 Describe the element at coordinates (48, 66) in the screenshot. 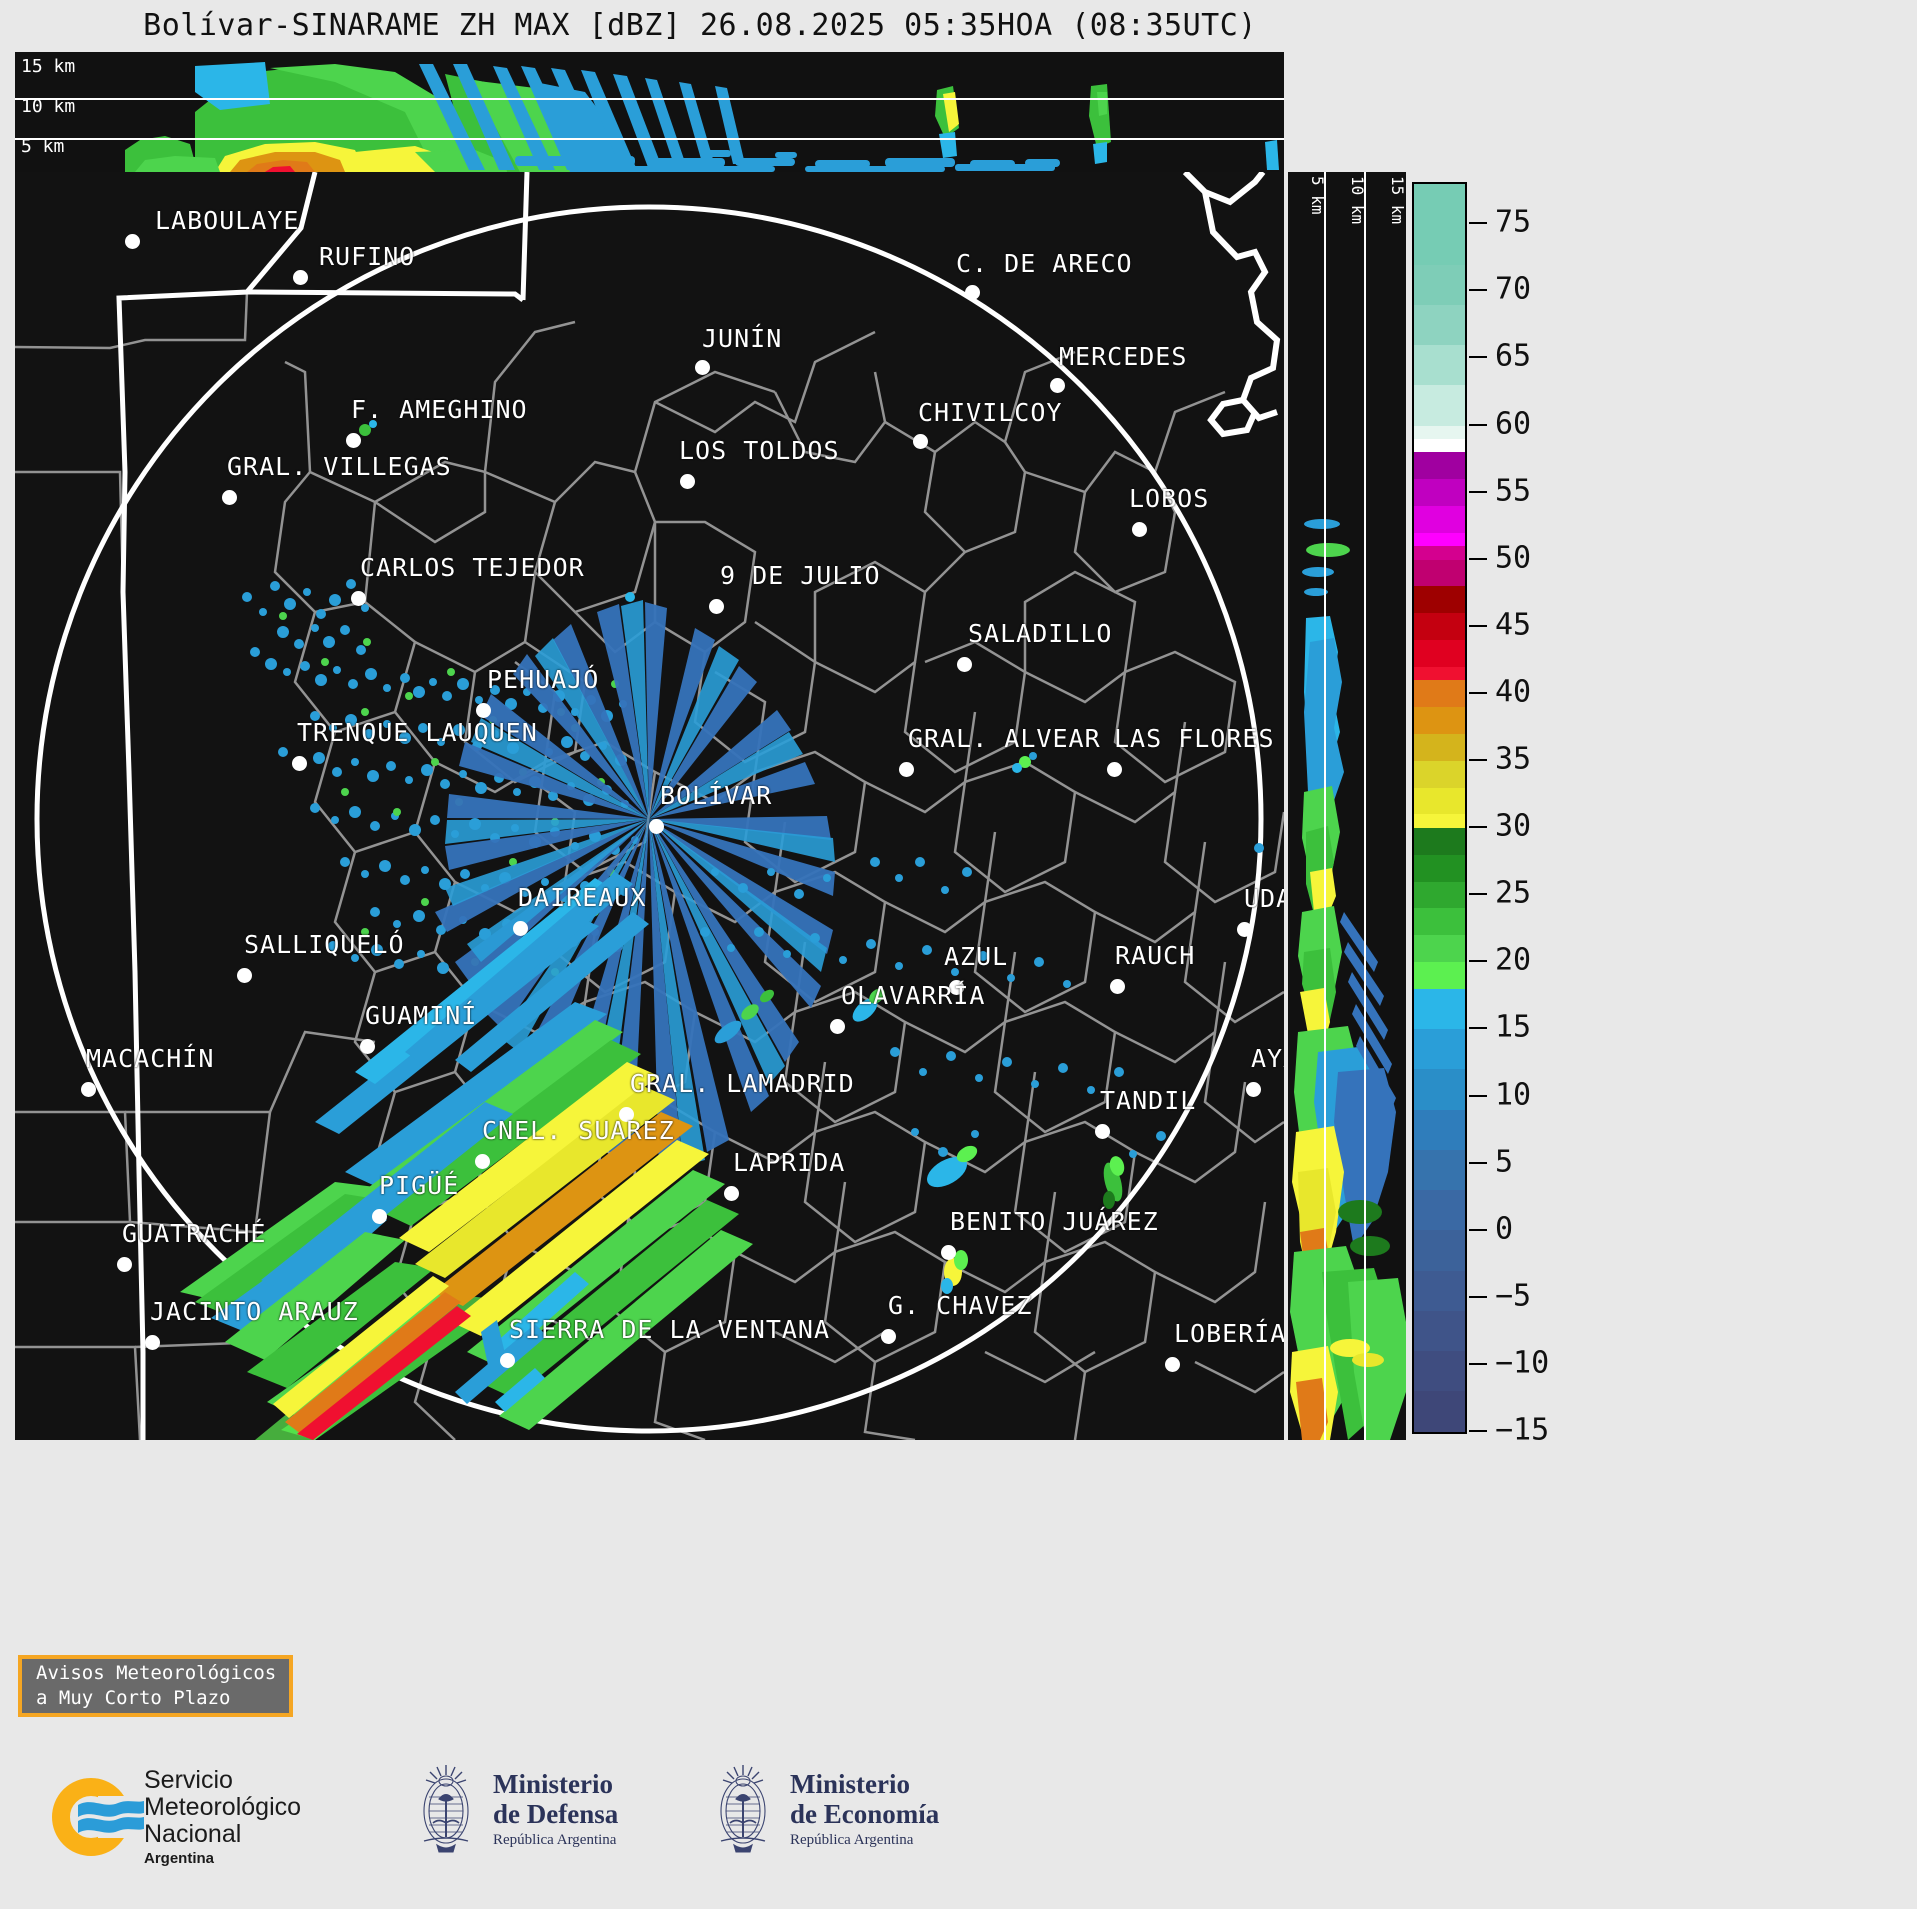

I see `xsec-label-15km: 15 km` at that location.